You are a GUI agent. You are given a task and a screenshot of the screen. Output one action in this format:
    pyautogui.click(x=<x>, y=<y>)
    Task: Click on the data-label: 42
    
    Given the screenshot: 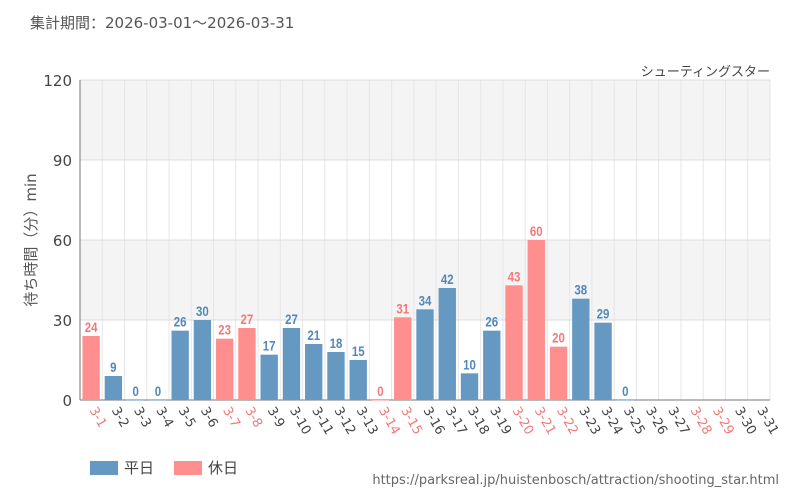 What is the action you would take?
    pyautogui.click(x=447, y=279)
    